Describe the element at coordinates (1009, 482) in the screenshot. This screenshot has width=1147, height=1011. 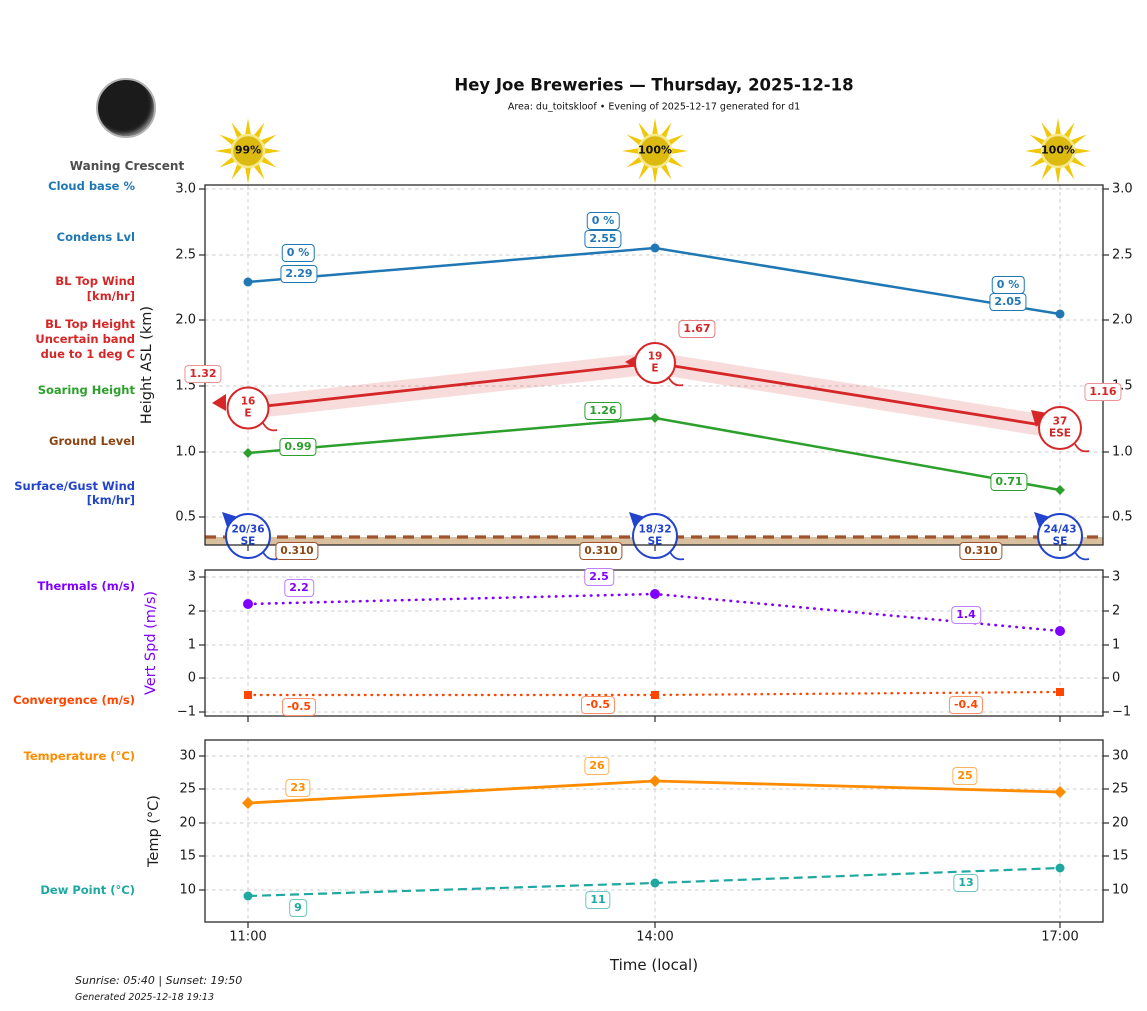
I see `soaring-height-label: 0.71` at that location.